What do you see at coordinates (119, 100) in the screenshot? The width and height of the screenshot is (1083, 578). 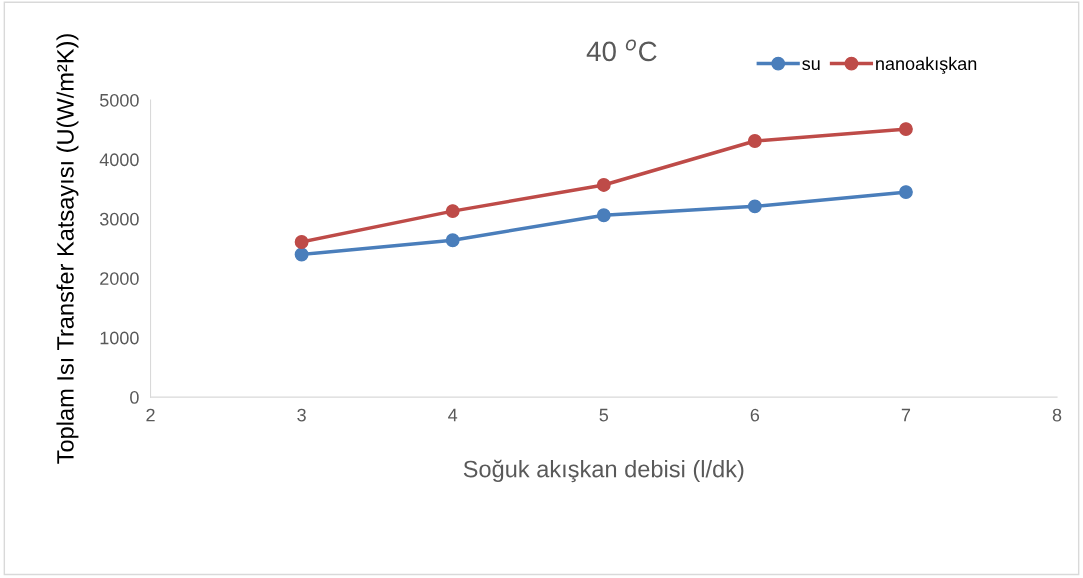 I see `y-tick-label: 5000` at bounding box center [119, 100].